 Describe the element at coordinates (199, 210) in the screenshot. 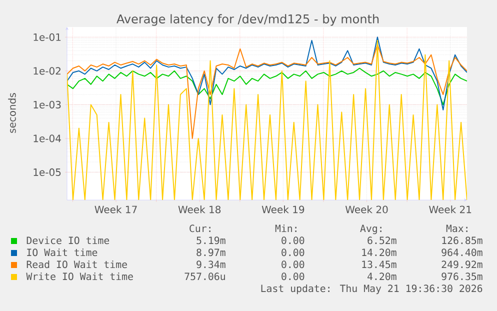

I see `x-tick-label: Week 18` at that location.